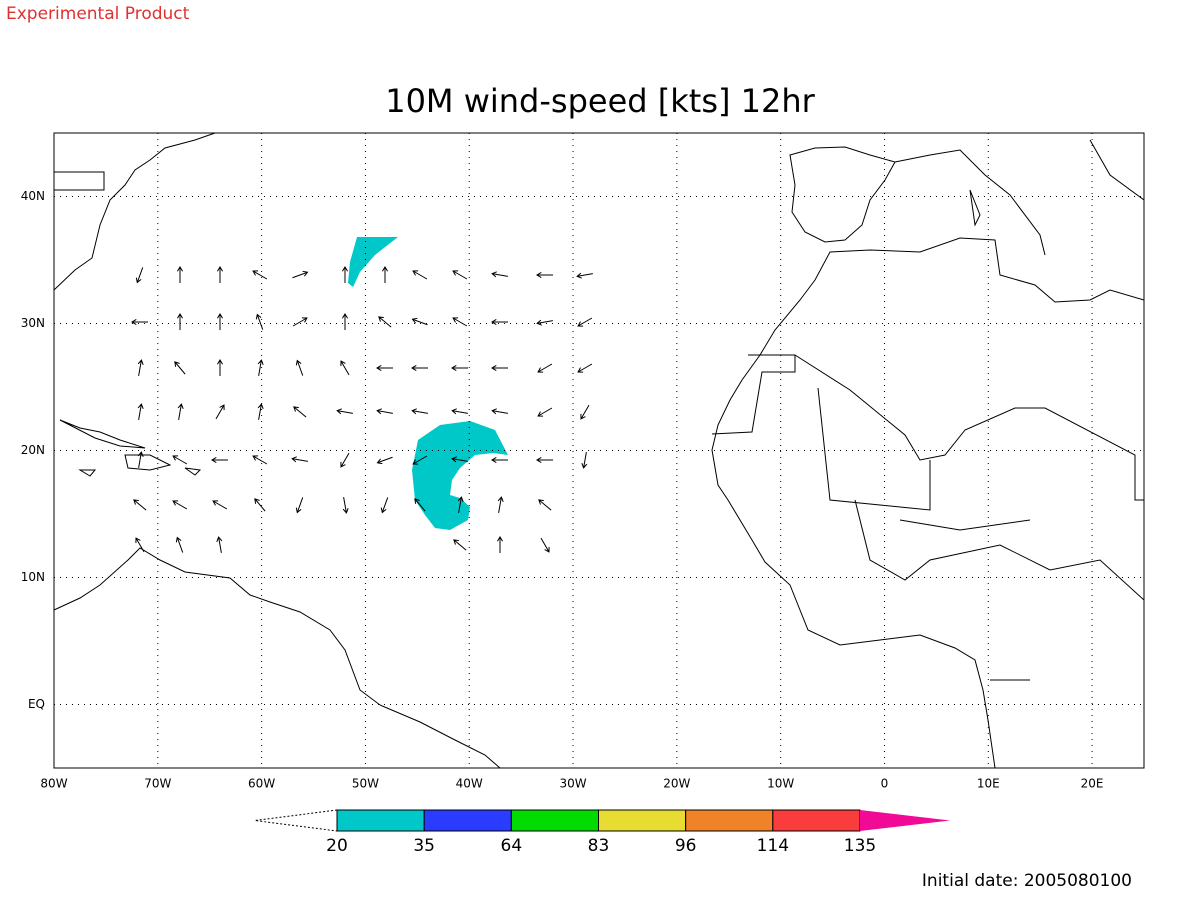 This screenshot has width=1200, height=900. I want to click on y-tick-label: 40N, so click(33, 196).